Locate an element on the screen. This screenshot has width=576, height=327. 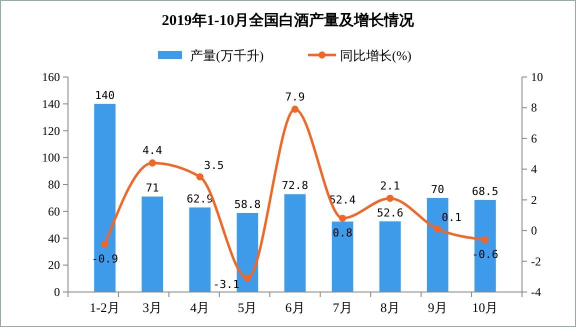
x-tick-label: 7月 is located at coordinates (342, 307).